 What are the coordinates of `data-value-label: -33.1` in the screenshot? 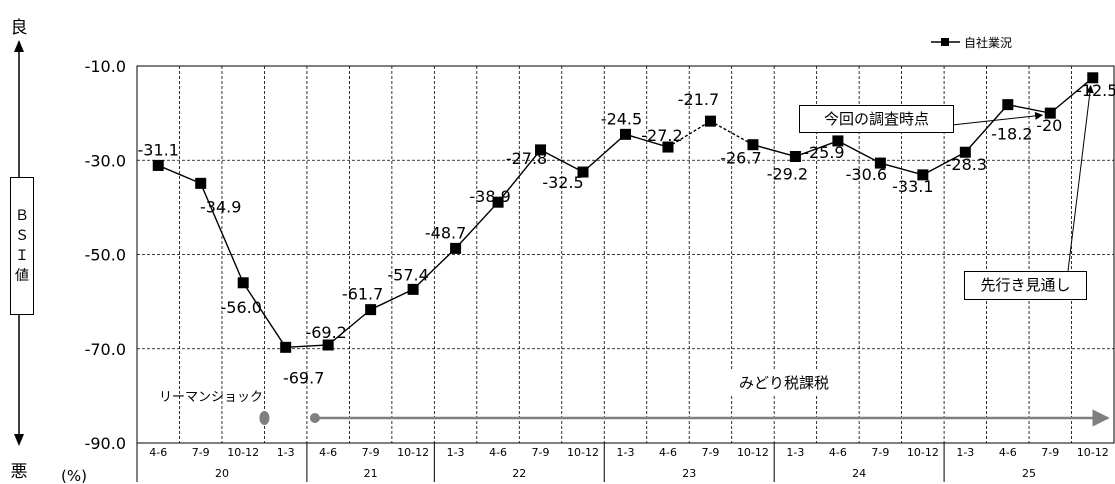 It's located at (912, 186).